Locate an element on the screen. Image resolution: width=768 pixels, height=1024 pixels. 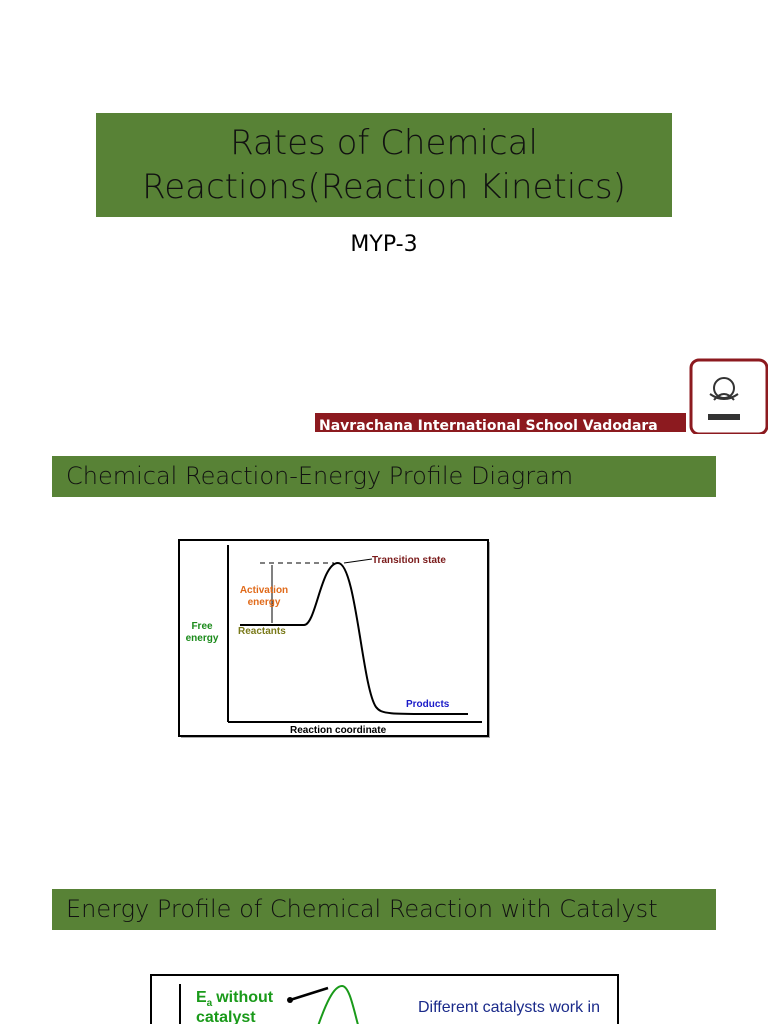
banner: Navrachana International School Vadodara is located at coordinates (500, 422).